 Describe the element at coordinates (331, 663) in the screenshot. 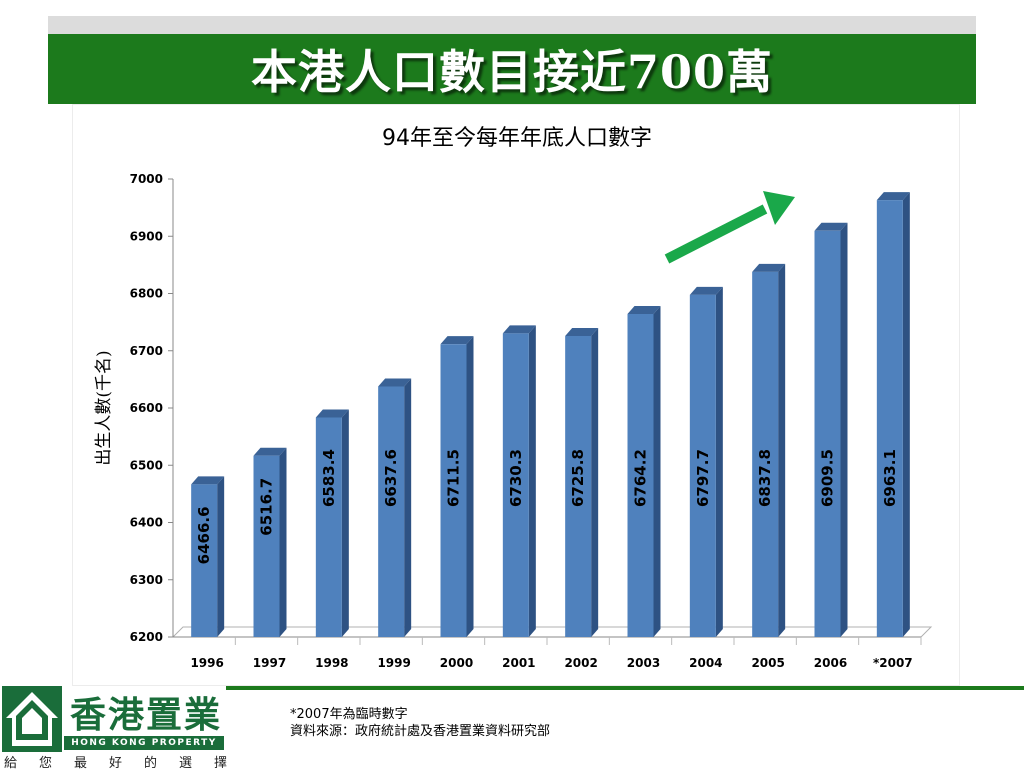

I see `x-tick-label: 1998` at that location.